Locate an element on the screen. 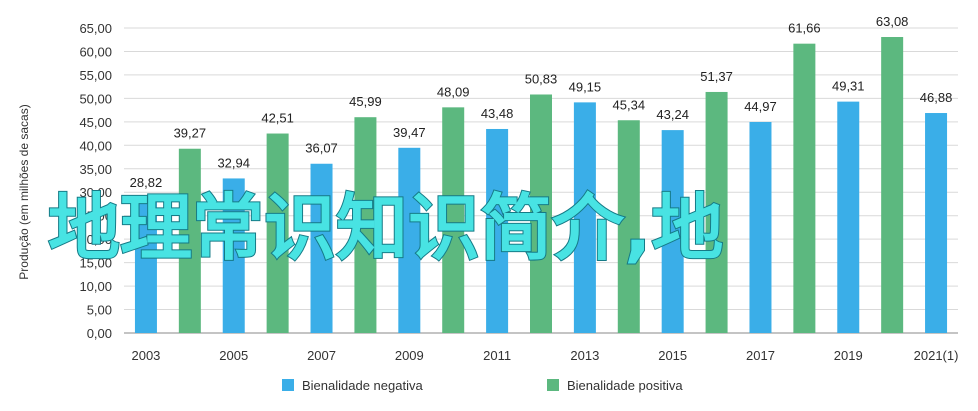 The image size is (978, 411). data-label: 28,82 is located at coordinates (146, 182).